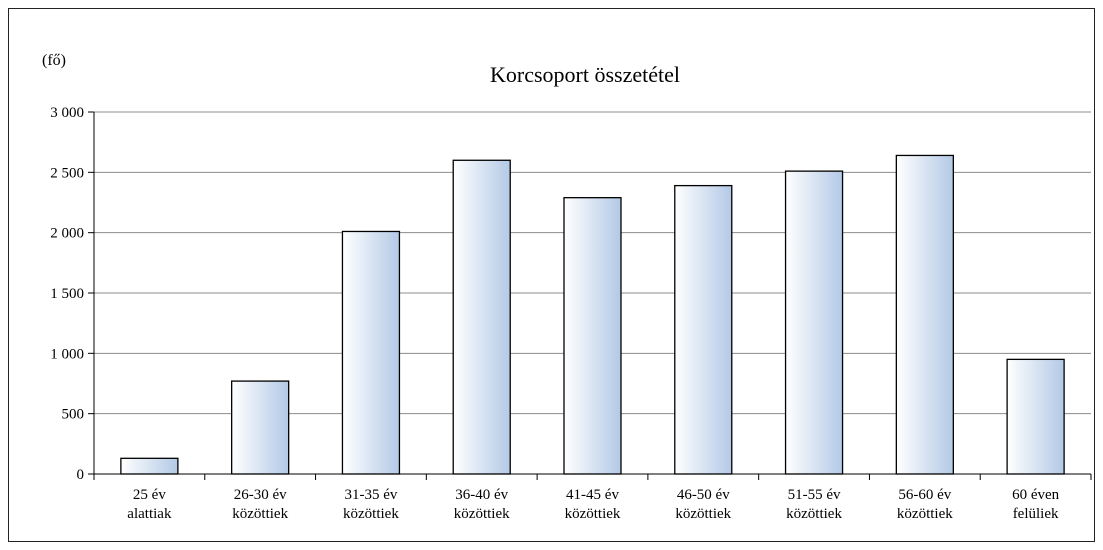 The height and width of the screenshot is (550, 1103). I want to click on x-tick-label: 25 év alattiak, so click(149, 504).